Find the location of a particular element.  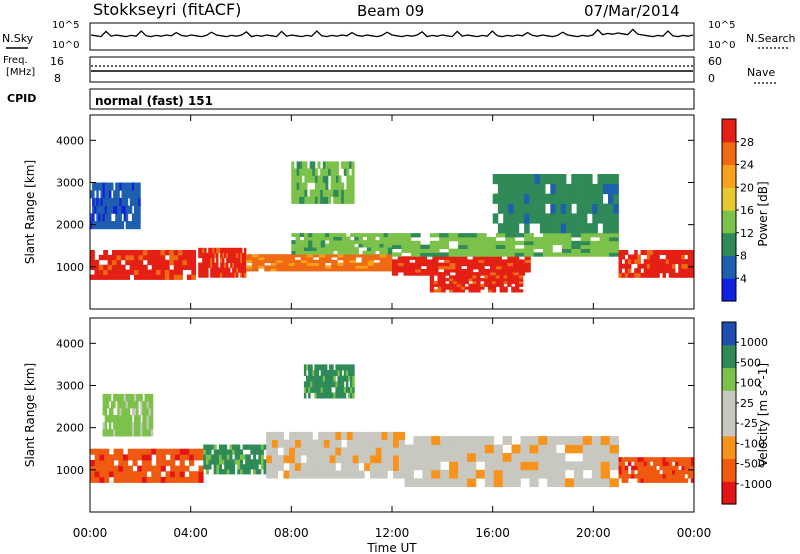

y-tick-label: 3000 is located at coordinates (70, 182).